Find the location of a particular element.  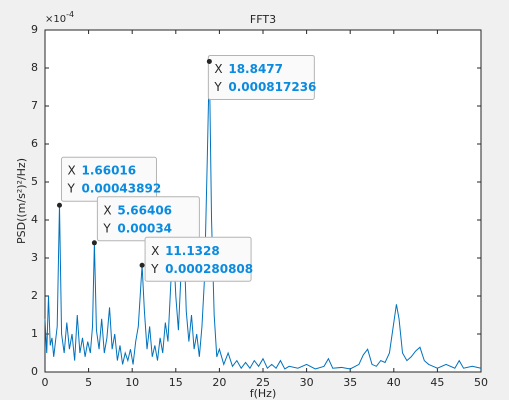

chart-title: FFT3 is located at coordinates (263, 19).